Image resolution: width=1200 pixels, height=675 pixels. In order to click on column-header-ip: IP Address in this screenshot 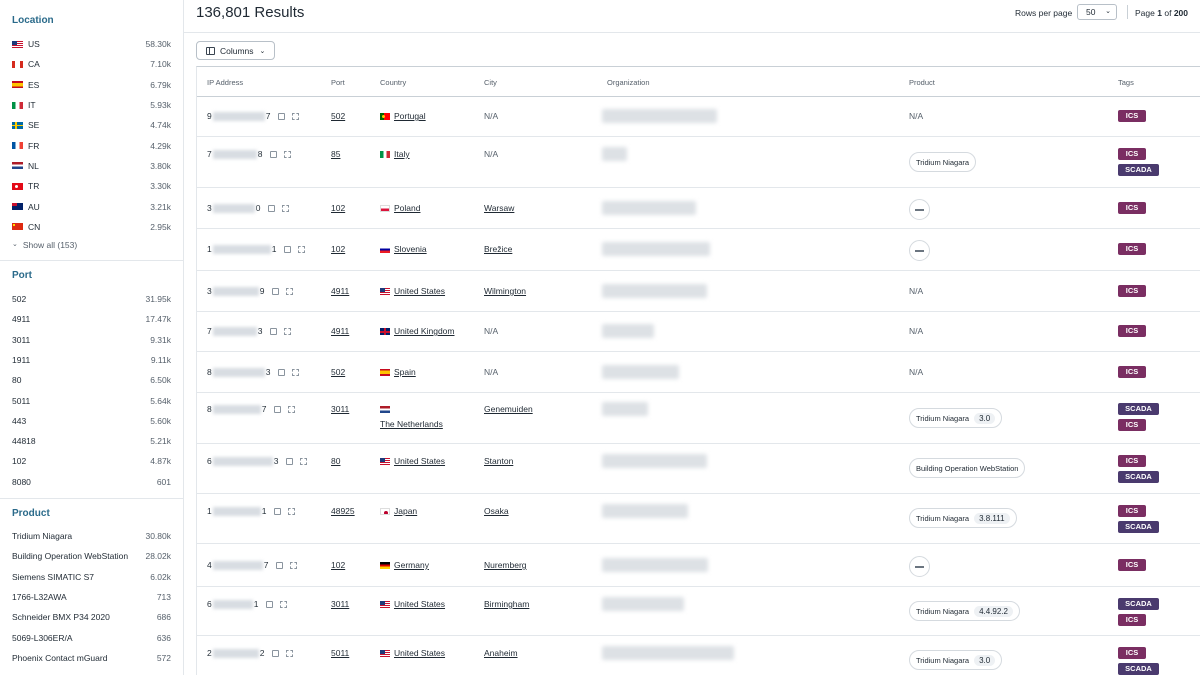, I will do `click(225, 82)`.